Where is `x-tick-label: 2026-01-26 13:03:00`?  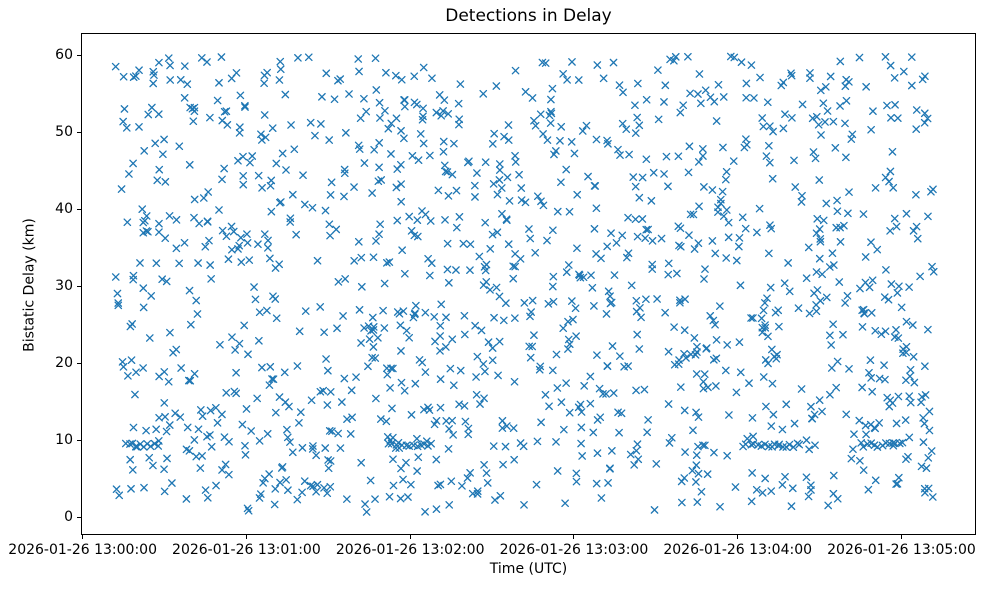 x-tick-label: 2026-01-26 13:03:00 is located at coordinates (574, 550).